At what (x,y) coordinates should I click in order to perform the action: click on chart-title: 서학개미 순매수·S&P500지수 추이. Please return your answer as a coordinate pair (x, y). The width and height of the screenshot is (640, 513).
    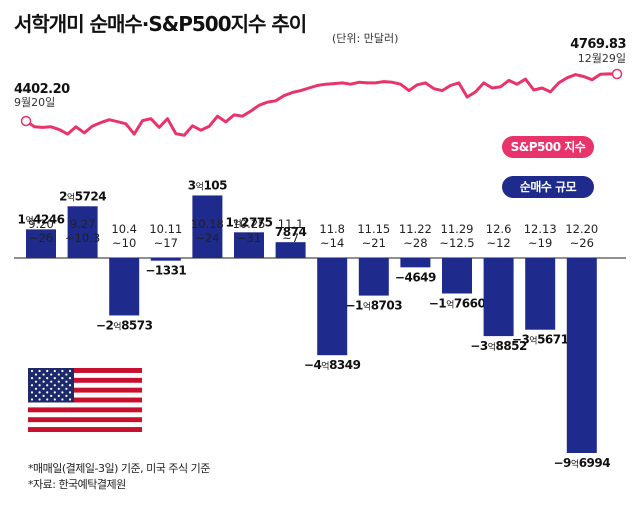
    Looking at the image, I should click on (160, 24).